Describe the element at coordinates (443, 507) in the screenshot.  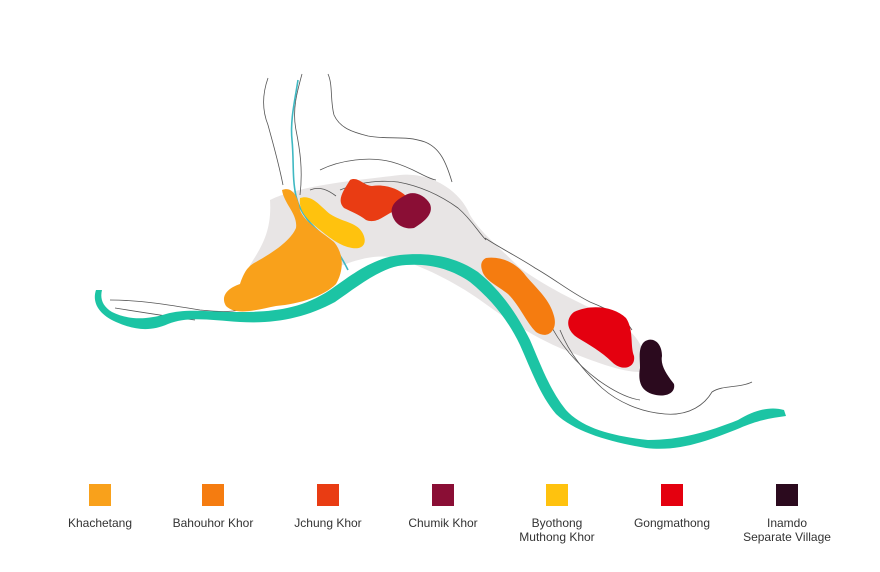
I see `legend-item: Chumik Khor` at that location.